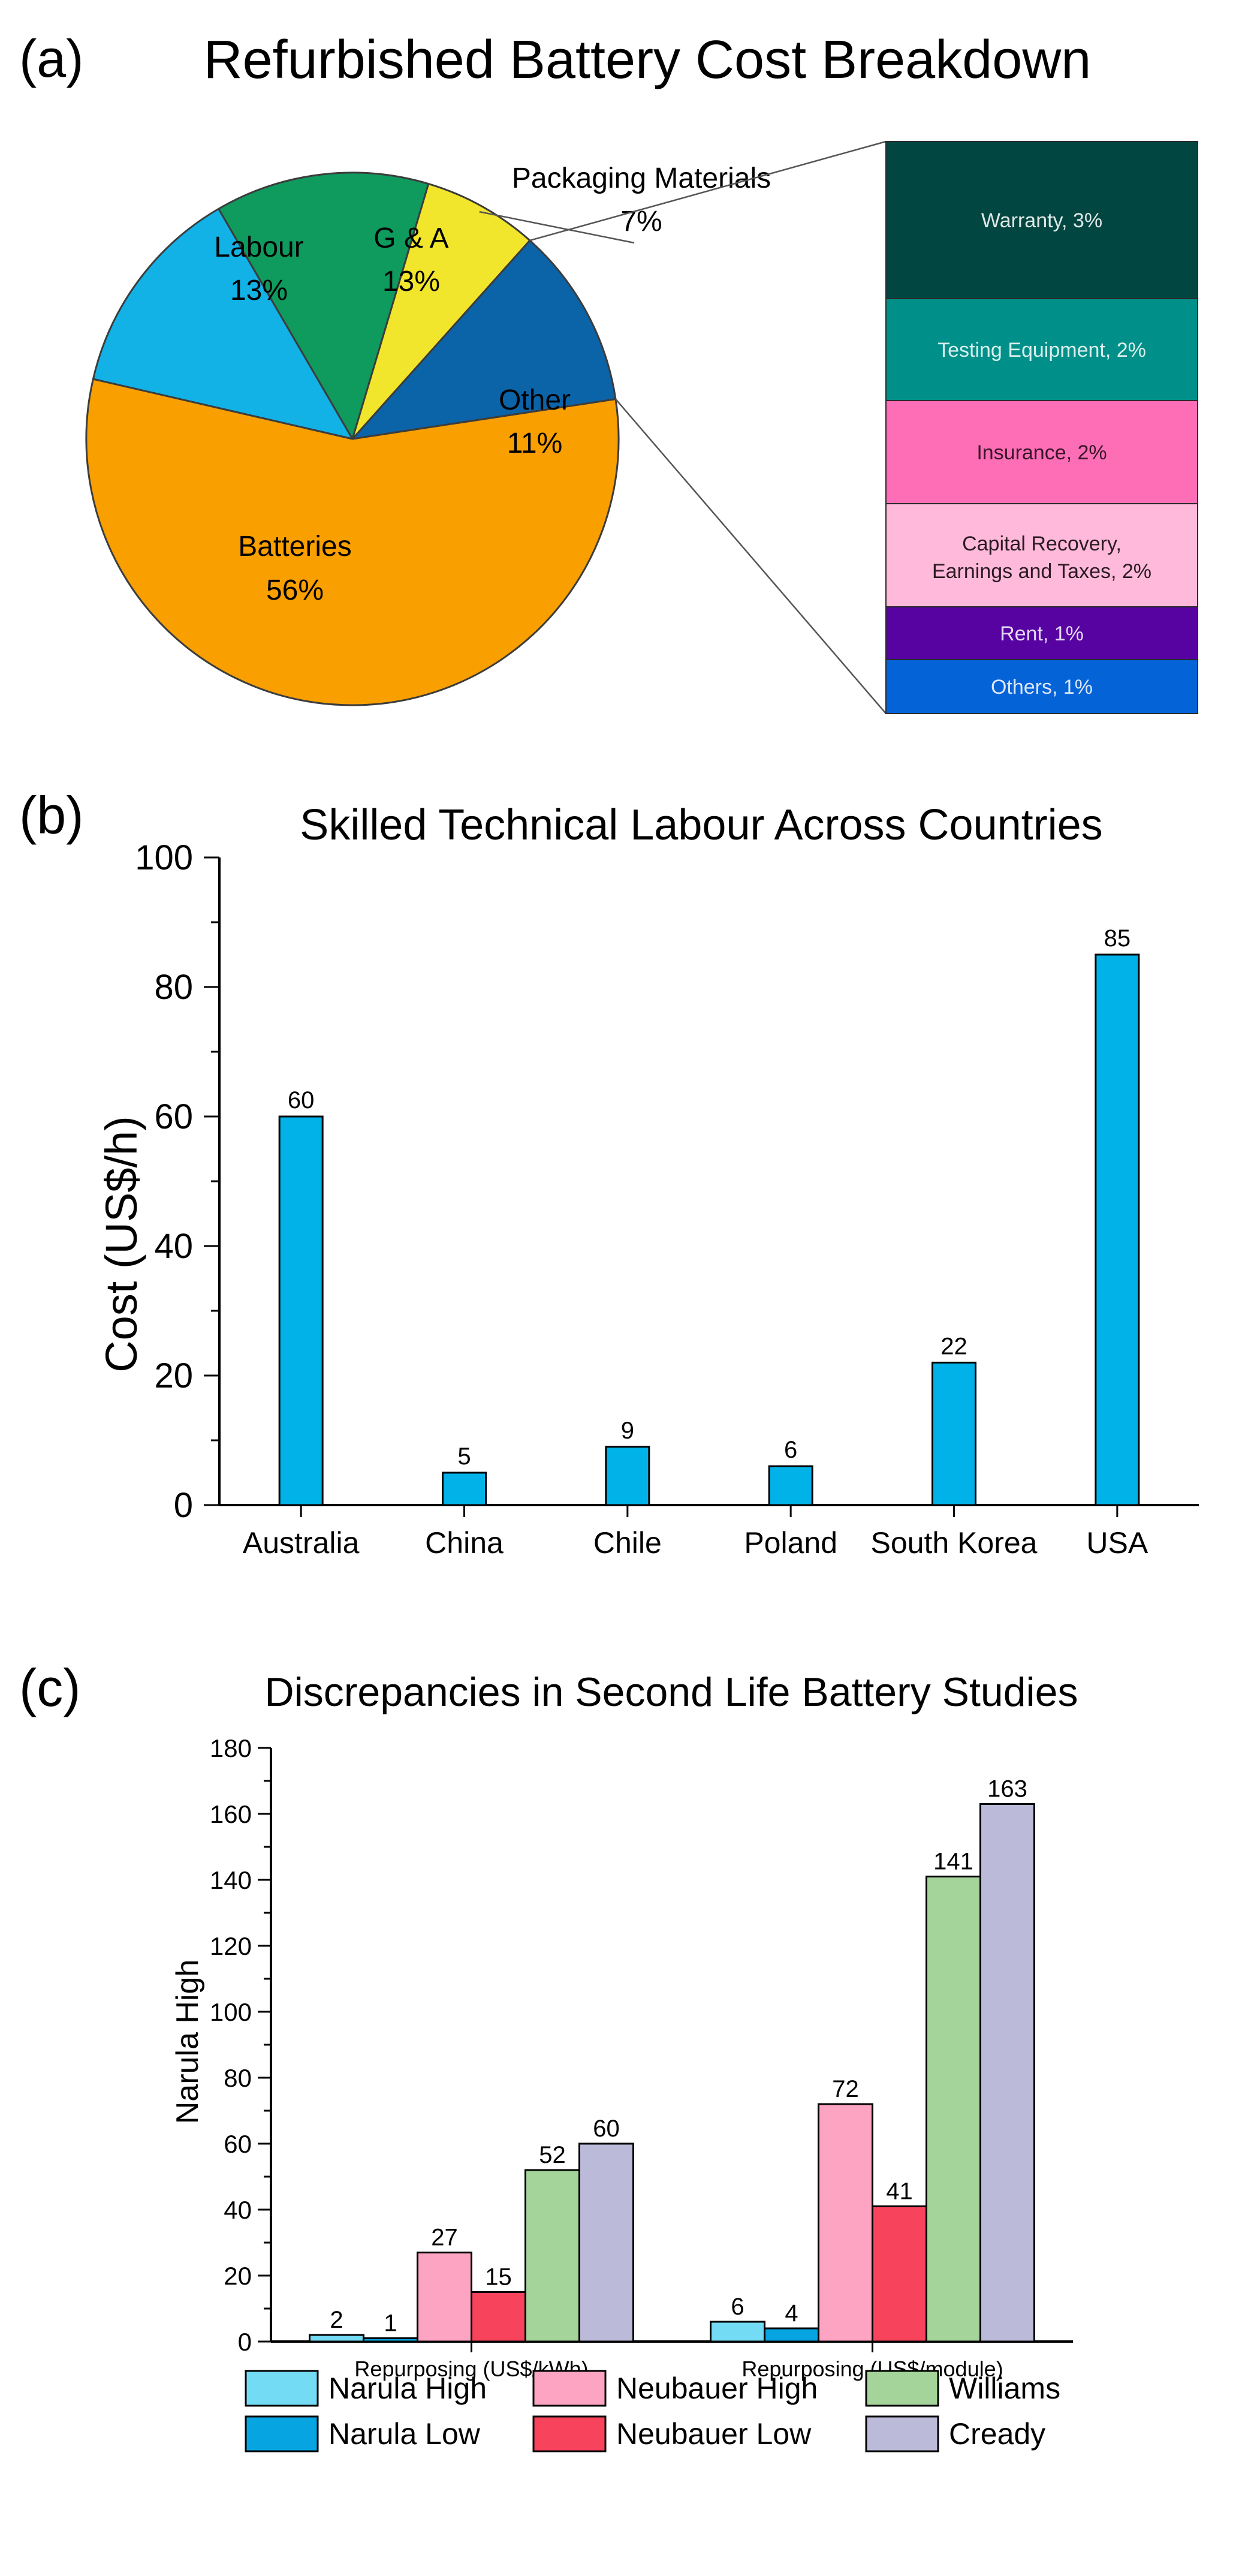 The width and height of the screenshot is (1248, 2576). What do you see at coordinates (258, 247) in the screenshot?
I see `pie-label-labour: Labour` at bounding box center [258, 247].